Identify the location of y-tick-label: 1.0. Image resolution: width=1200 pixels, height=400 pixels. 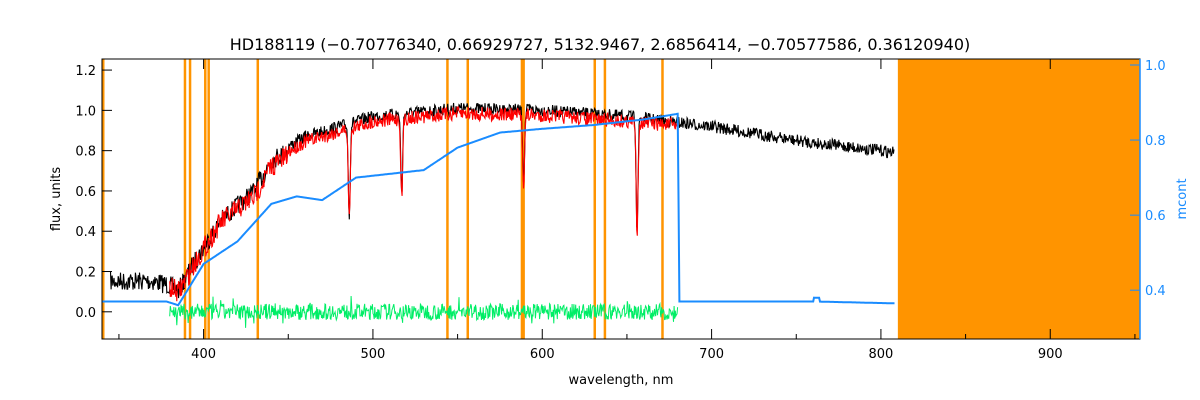
(85, 111).